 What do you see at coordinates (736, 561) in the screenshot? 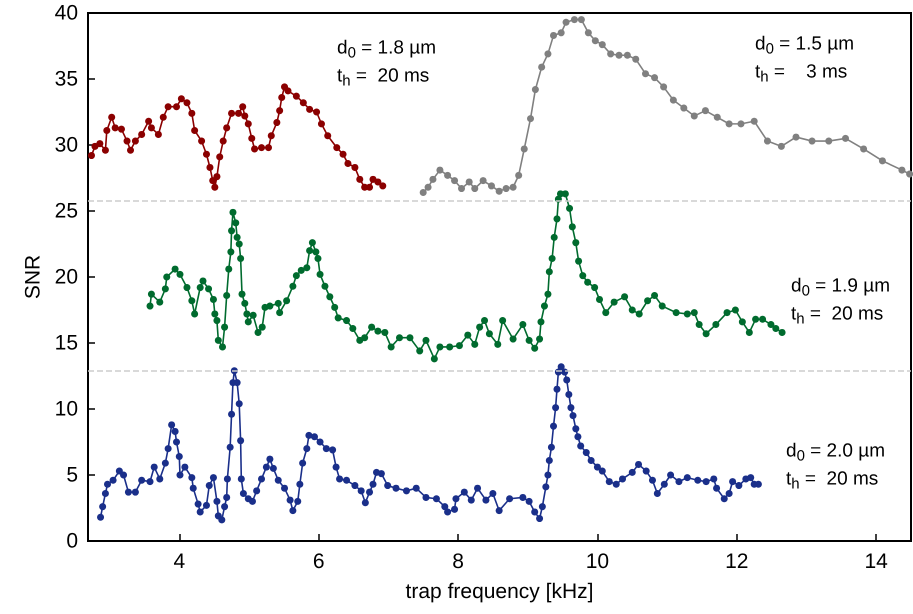
I see `x-tick-label: 12` at bounding box center [736, 561].